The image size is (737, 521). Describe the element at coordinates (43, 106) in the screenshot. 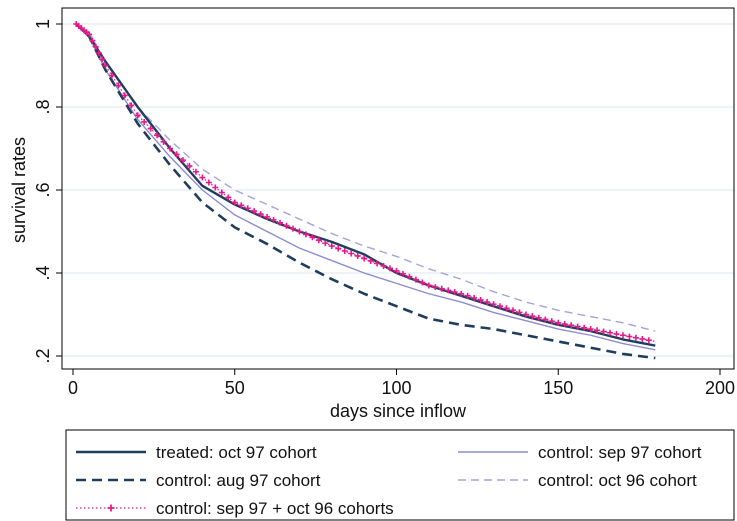

I see `y-tick-label: .8` at that location.